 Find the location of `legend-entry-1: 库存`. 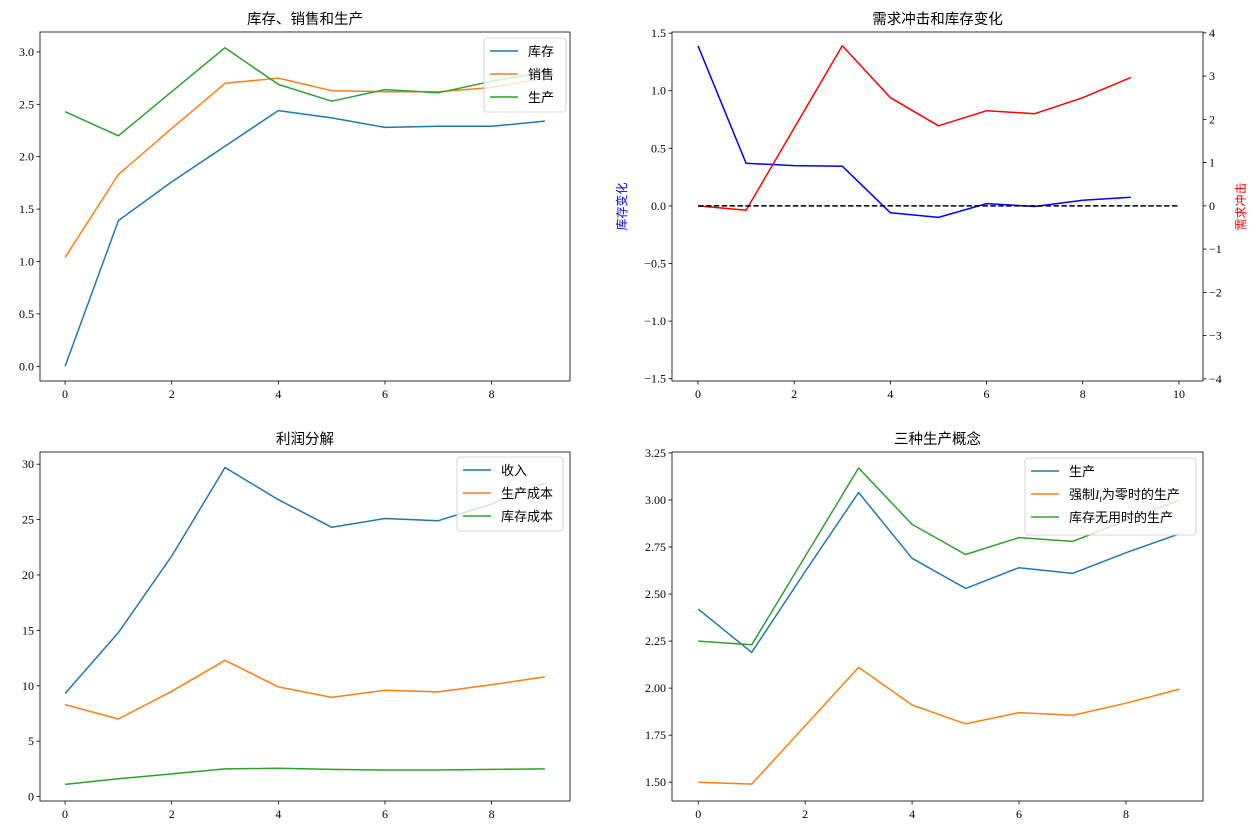

legend-entry-1: 库存 is located at coordinates (541, 51).